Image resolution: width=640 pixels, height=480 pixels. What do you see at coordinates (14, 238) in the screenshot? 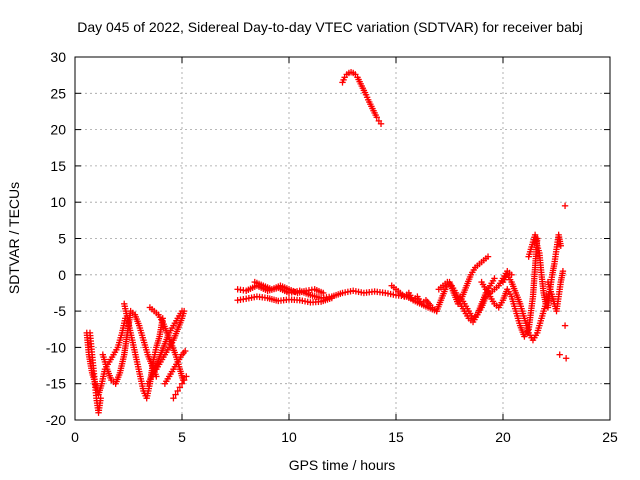
I see `y-axis-label: SDTVAR / TECUs` at bounding box center [14, 238].